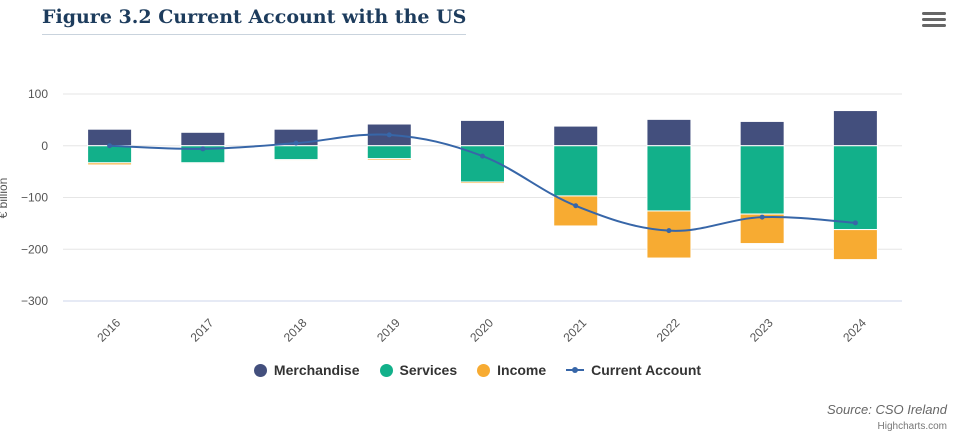 The height and width of the screenshot is (437, 955). What do you see at coordinates (576, 171) in the screenshot?
I see `bar-services-2021` at bounding box center [576, 171].